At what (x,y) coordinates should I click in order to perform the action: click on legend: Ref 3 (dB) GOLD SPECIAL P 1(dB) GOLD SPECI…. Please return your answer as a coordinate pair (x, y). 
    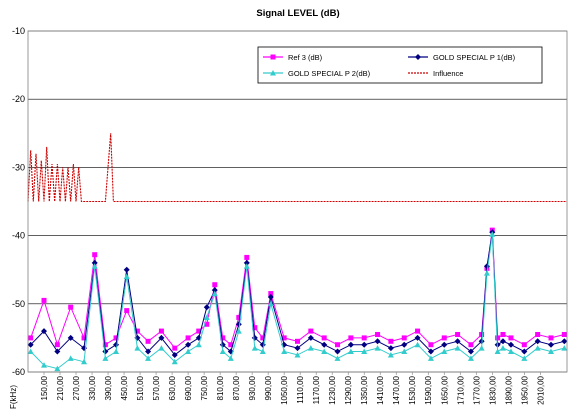
    Looking at the image, I should click on (400, 65).